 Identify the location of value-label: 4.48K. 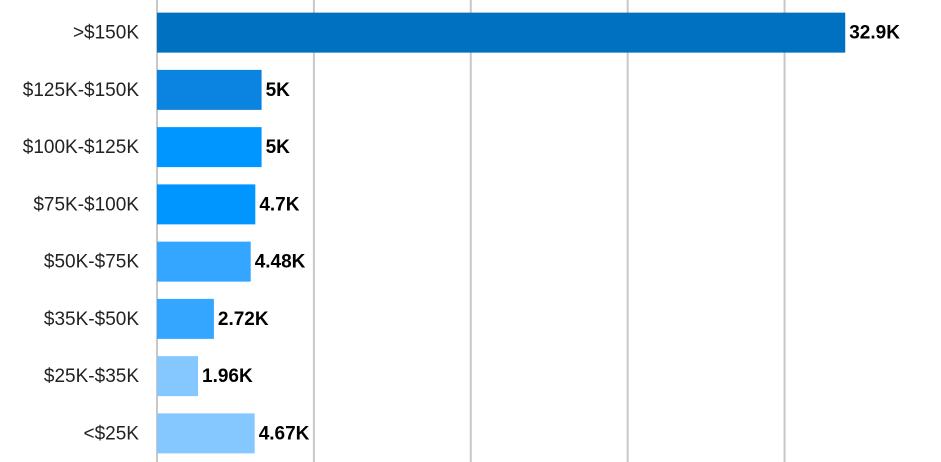
(280, 262).